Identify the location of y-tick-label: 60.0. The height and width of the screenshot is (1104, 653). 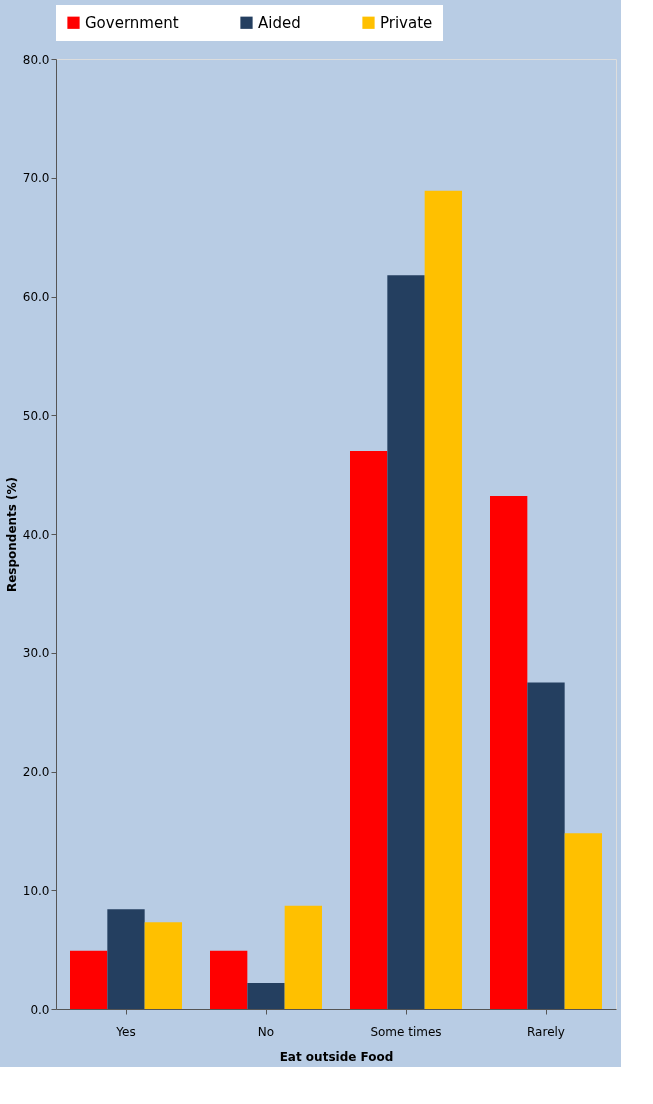
(36, 297).